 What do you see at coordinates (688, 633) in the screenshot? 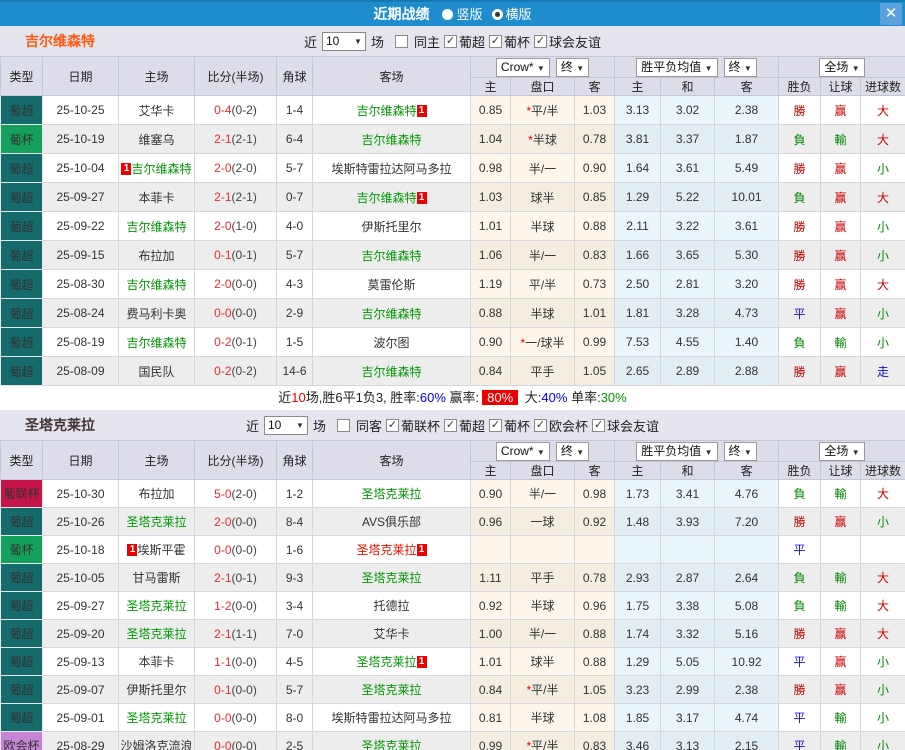
I see `avg-draw-cell: 3.32` at bounding box center [688, 633].